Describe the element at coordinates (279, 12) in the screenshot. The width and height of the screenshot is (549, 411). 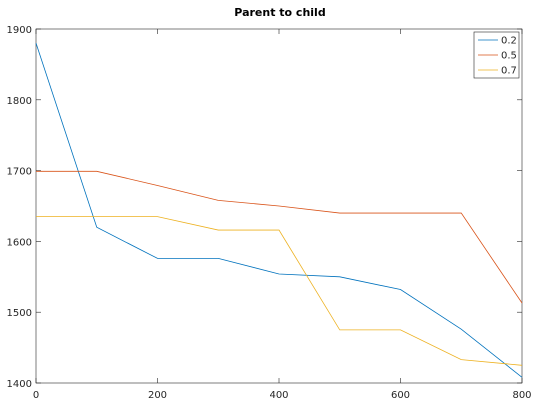
I see `chart-title: Parent to child` at that location.